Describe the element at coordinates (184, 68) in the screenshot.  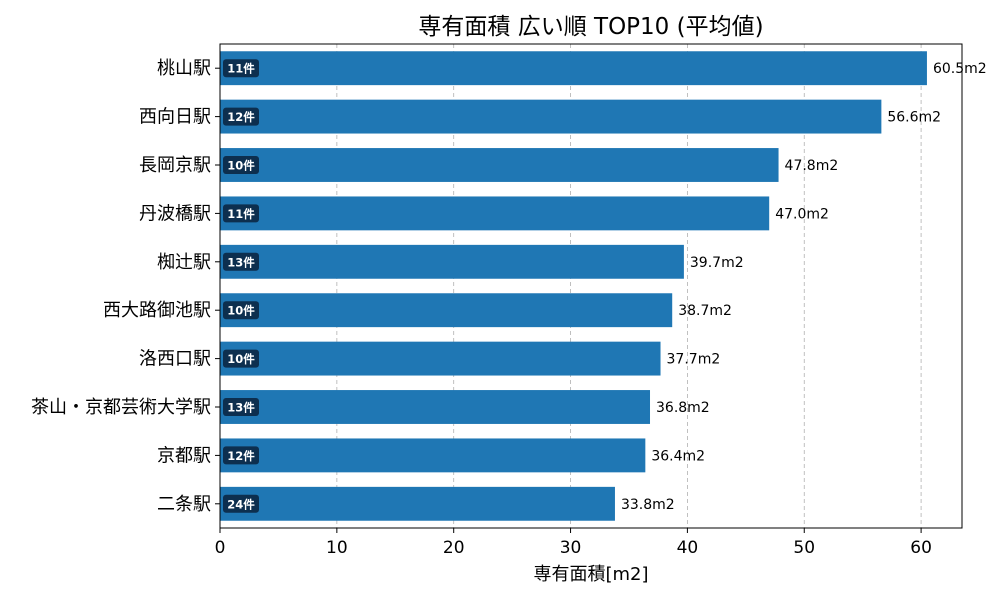
I see `y-tick-label: 桃山駅` at that location.